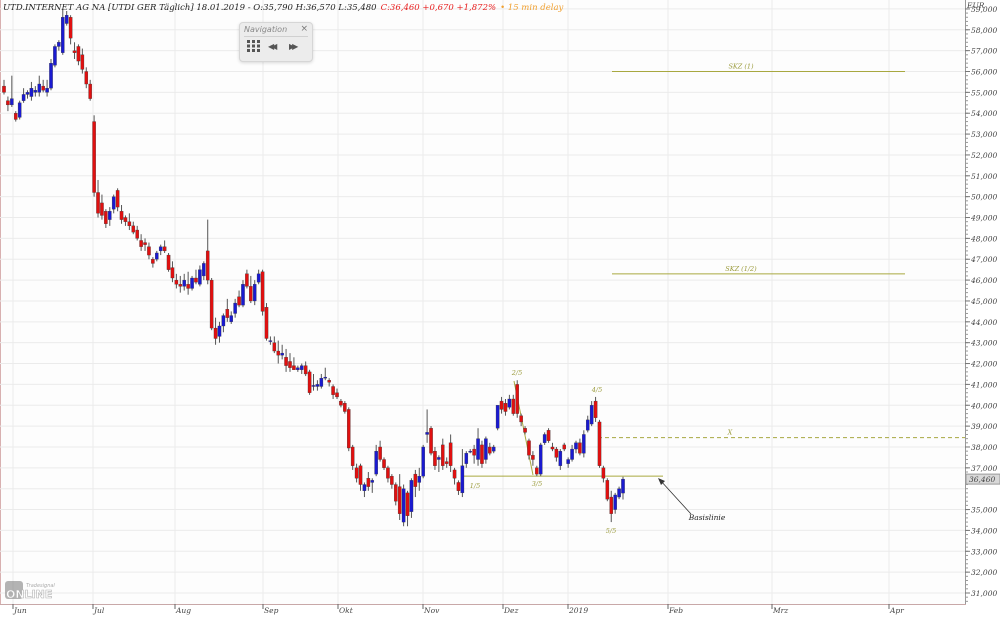 This screenshot has width=1000, height=618. Describe the element at coordinates (741, 67) in the screenshot. I see `target_1-label: SKZ (1)` at that location.